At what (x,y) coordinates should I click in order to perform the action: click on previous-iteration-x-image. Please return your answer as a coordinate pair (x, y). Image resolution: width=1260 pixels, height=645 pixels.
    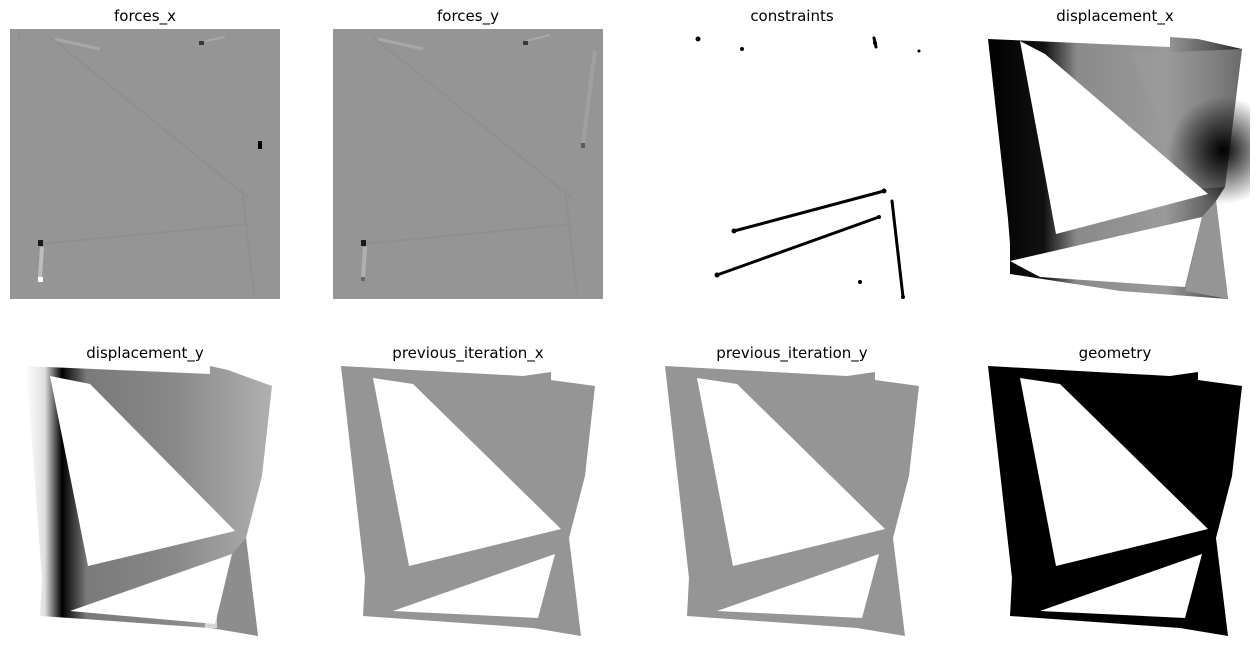
    Looking at the image, I should click on (468, 501).